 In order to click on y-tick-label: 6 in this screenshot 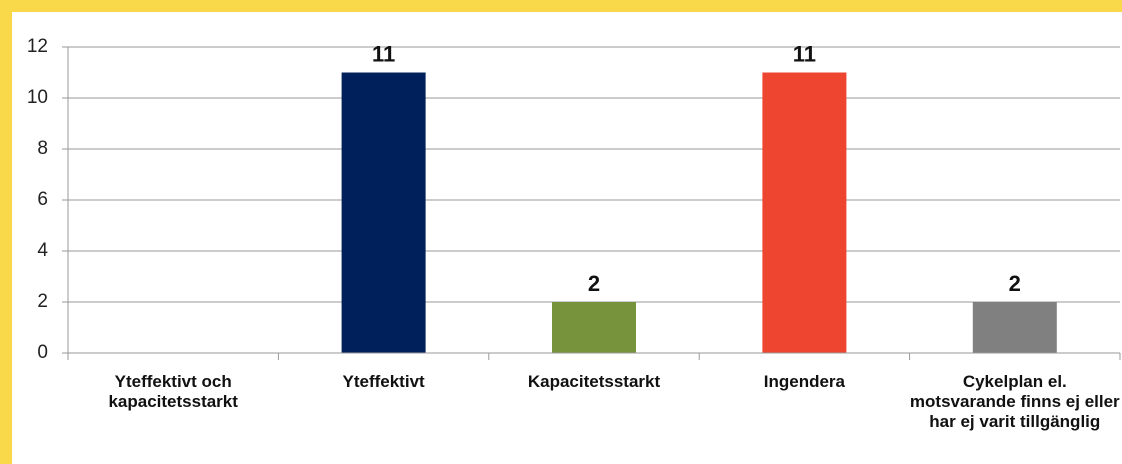, I will do `click(42, 199)`.